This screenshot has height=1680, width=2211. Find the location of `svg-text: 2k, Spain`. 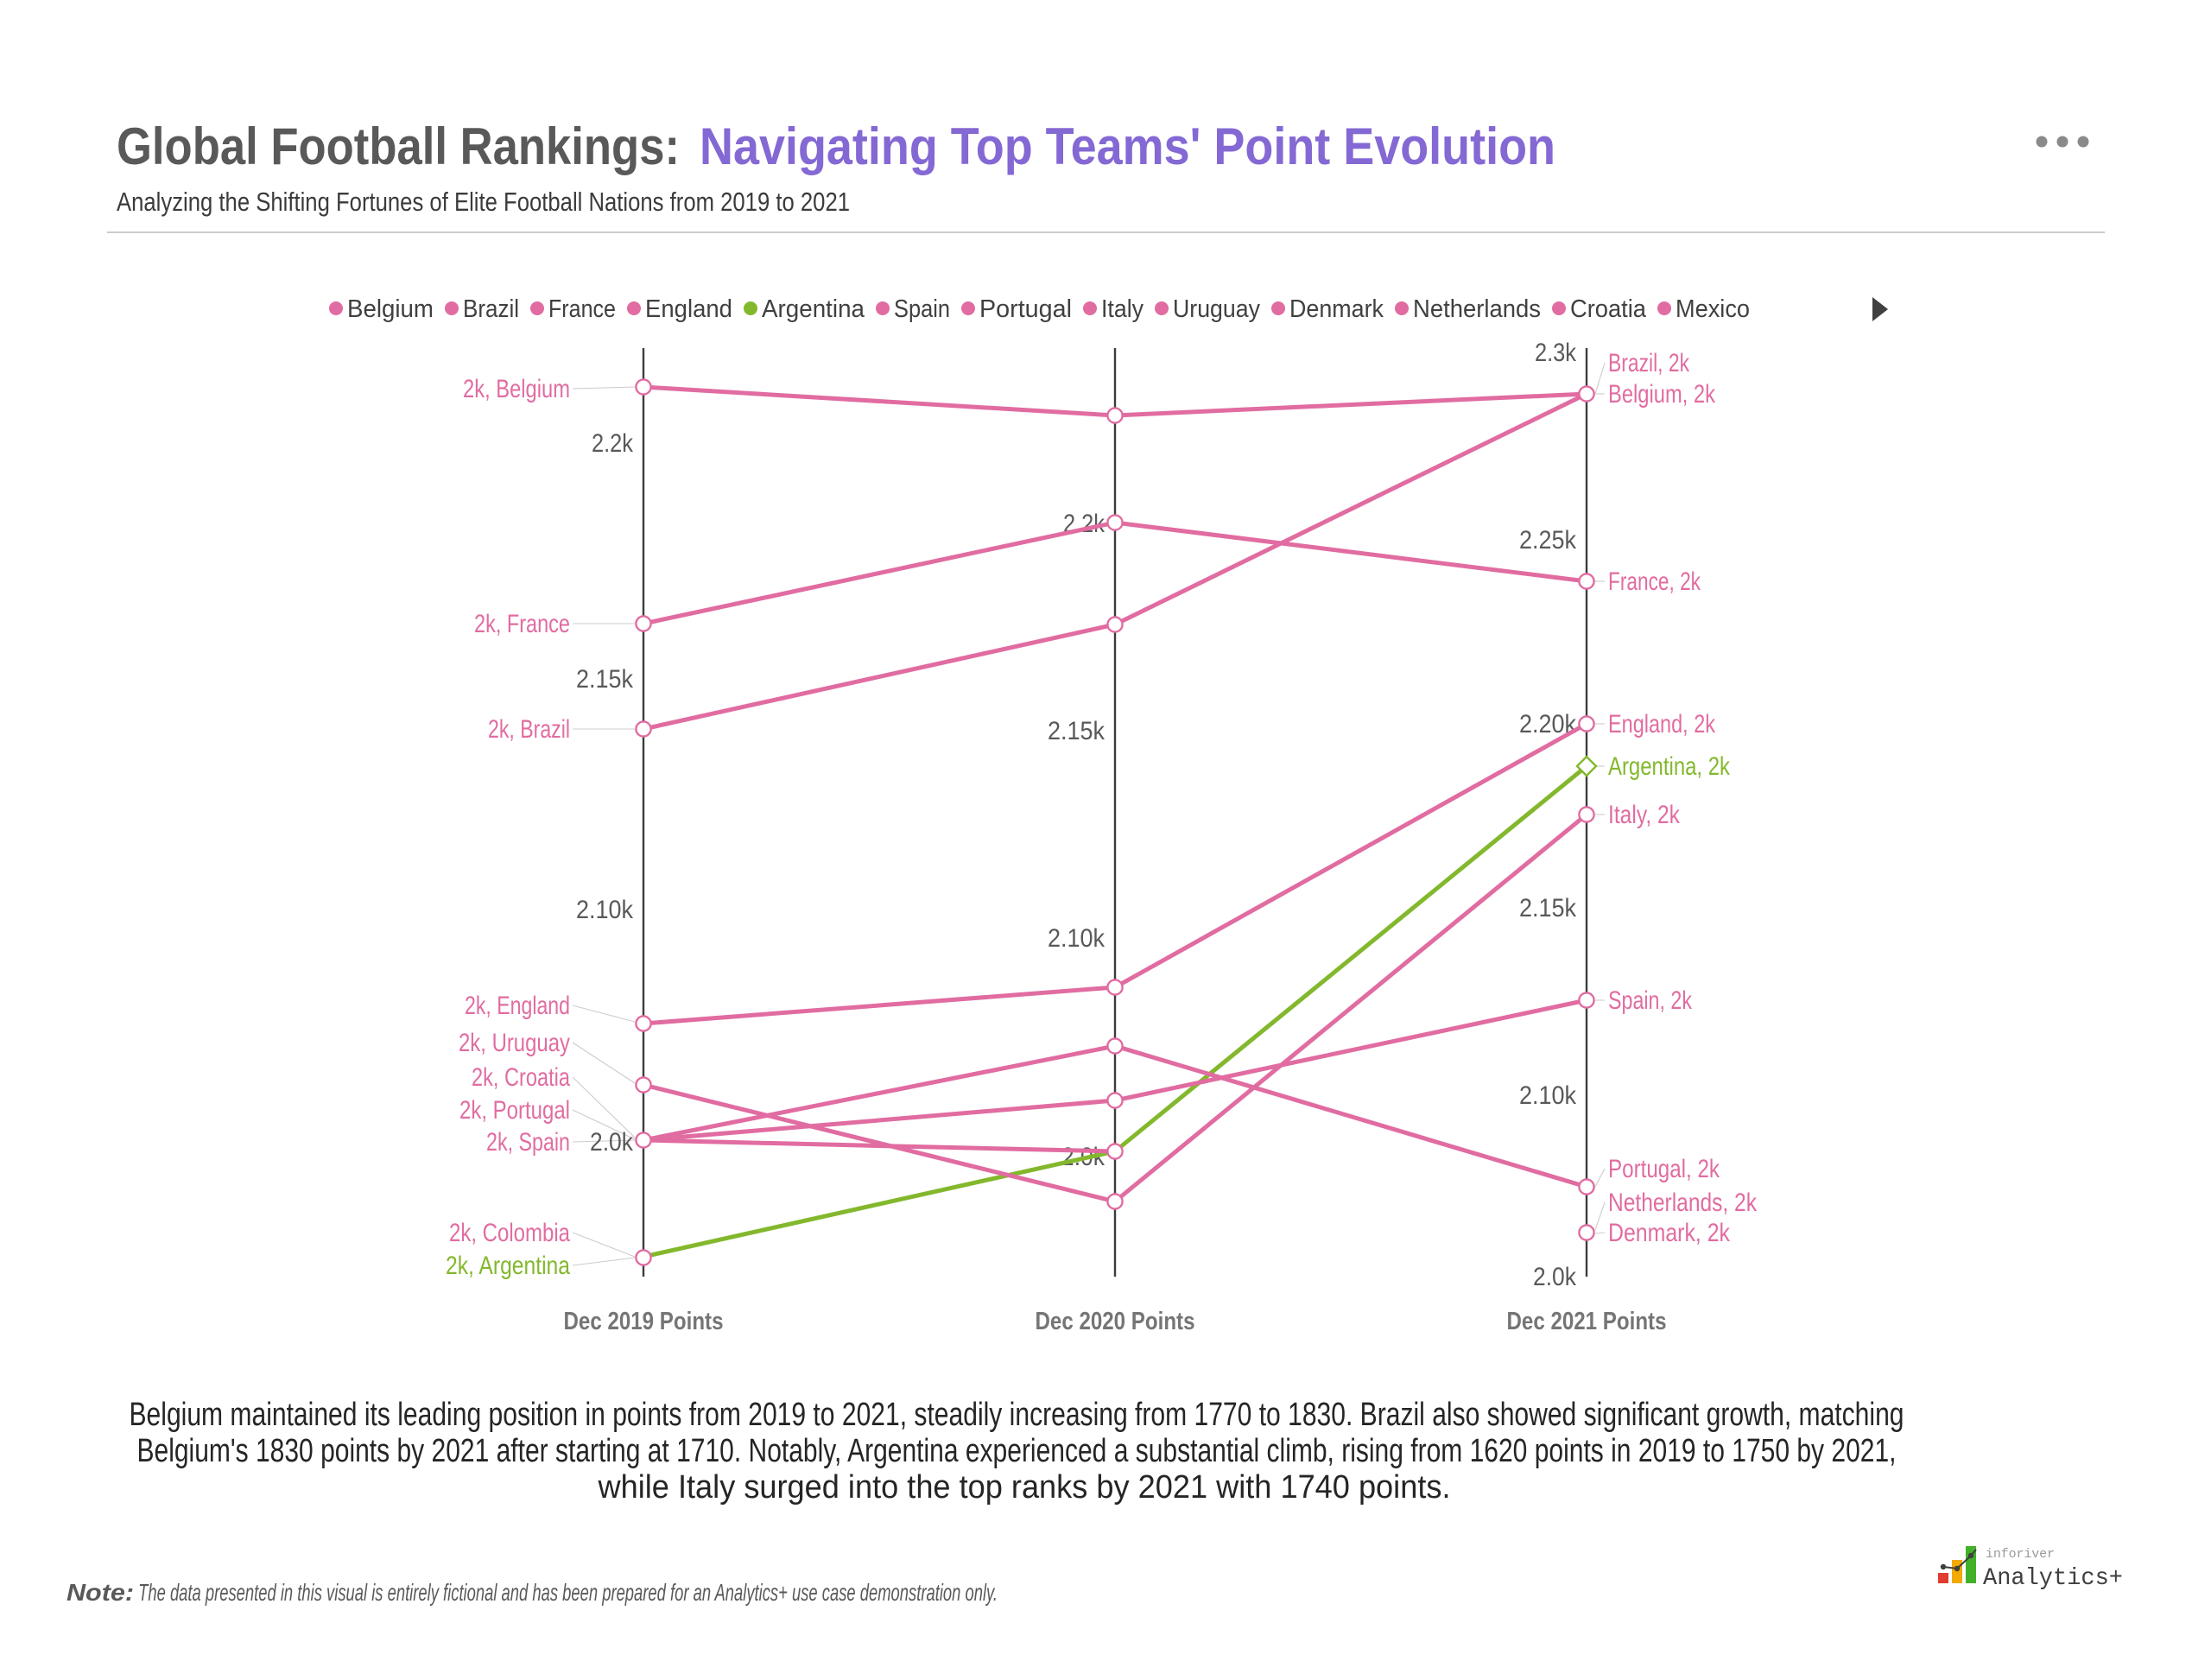

svg-text: 2k, Spain is located at coordinates (528, 1142).